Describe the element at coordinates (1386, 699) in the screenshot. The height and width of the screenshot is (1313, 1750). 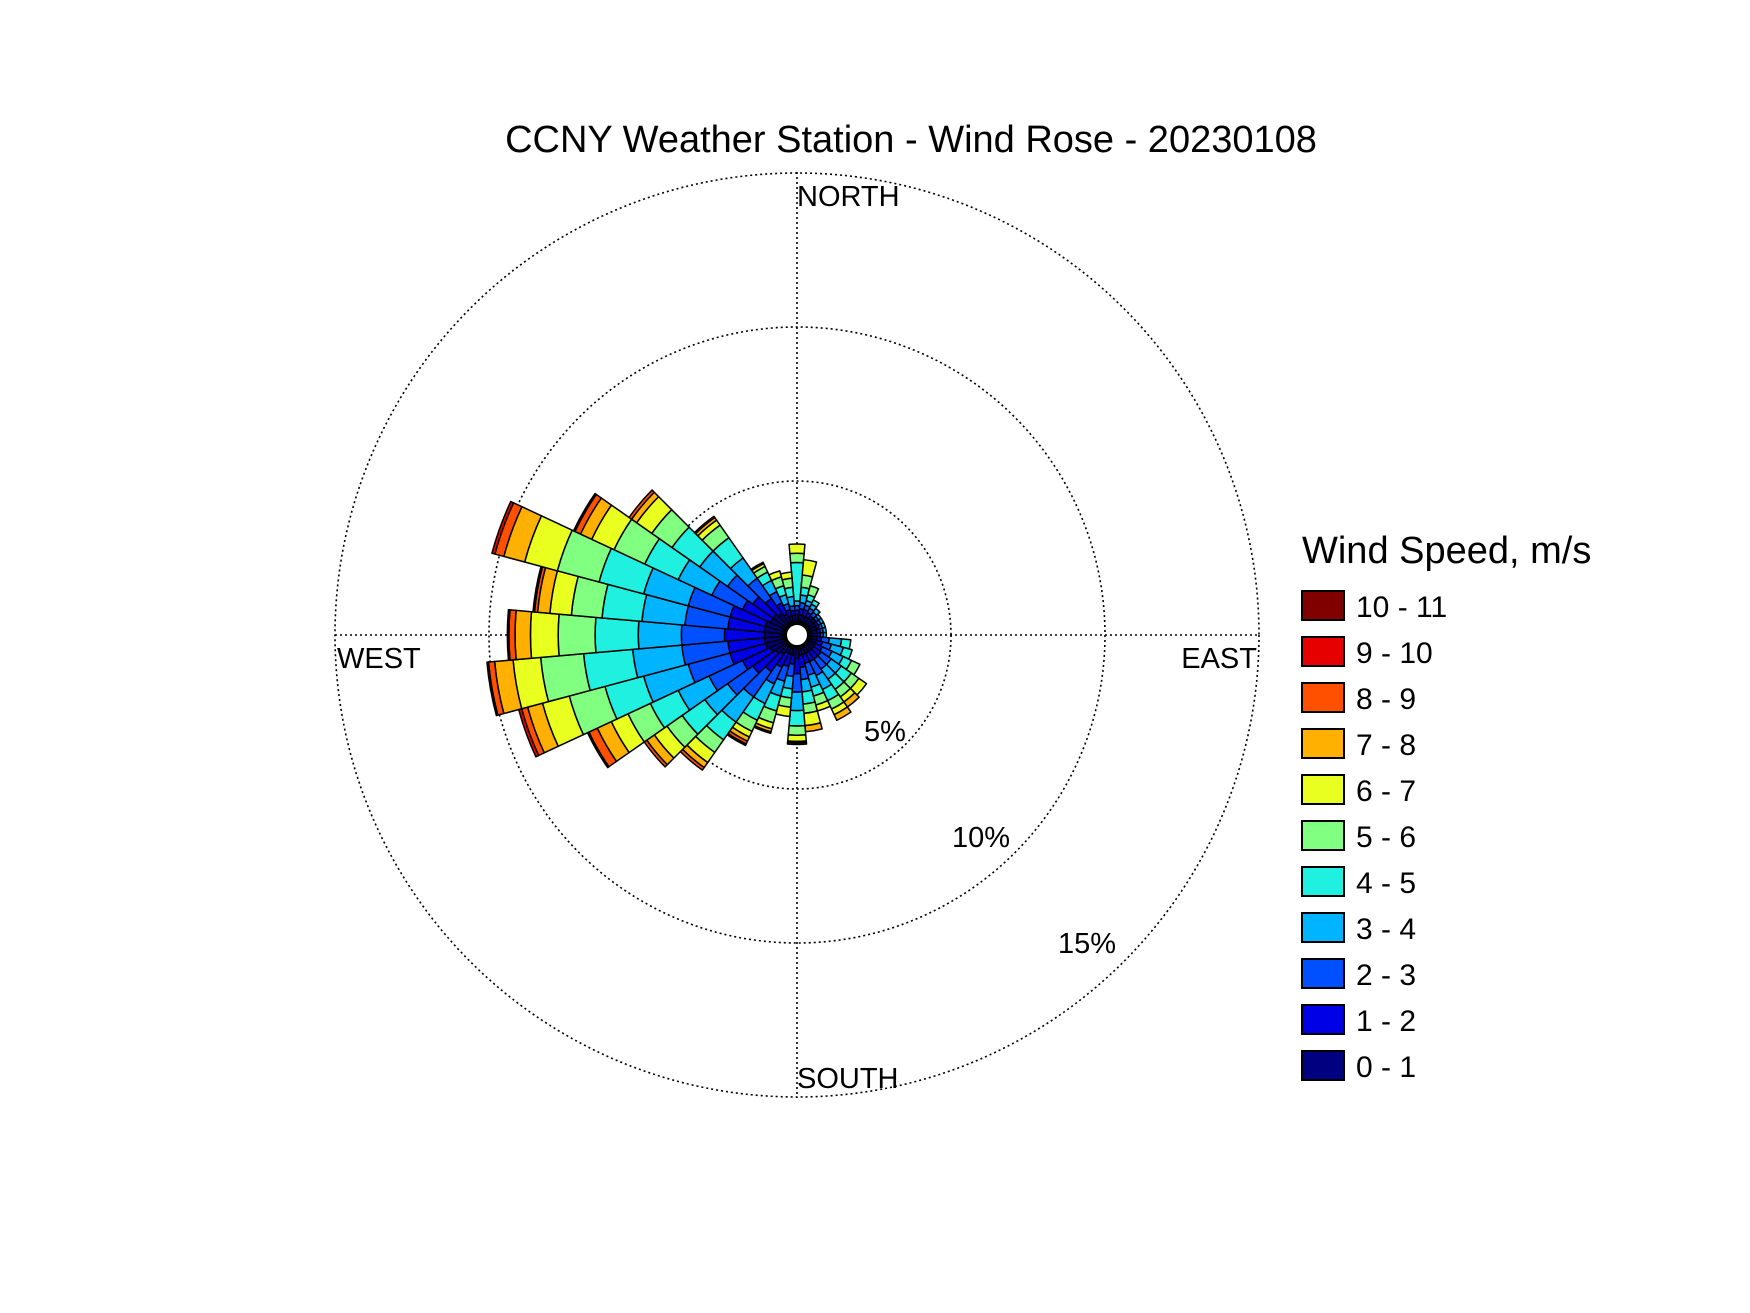
I see `legend-label-8: 8 - 9` at that location.